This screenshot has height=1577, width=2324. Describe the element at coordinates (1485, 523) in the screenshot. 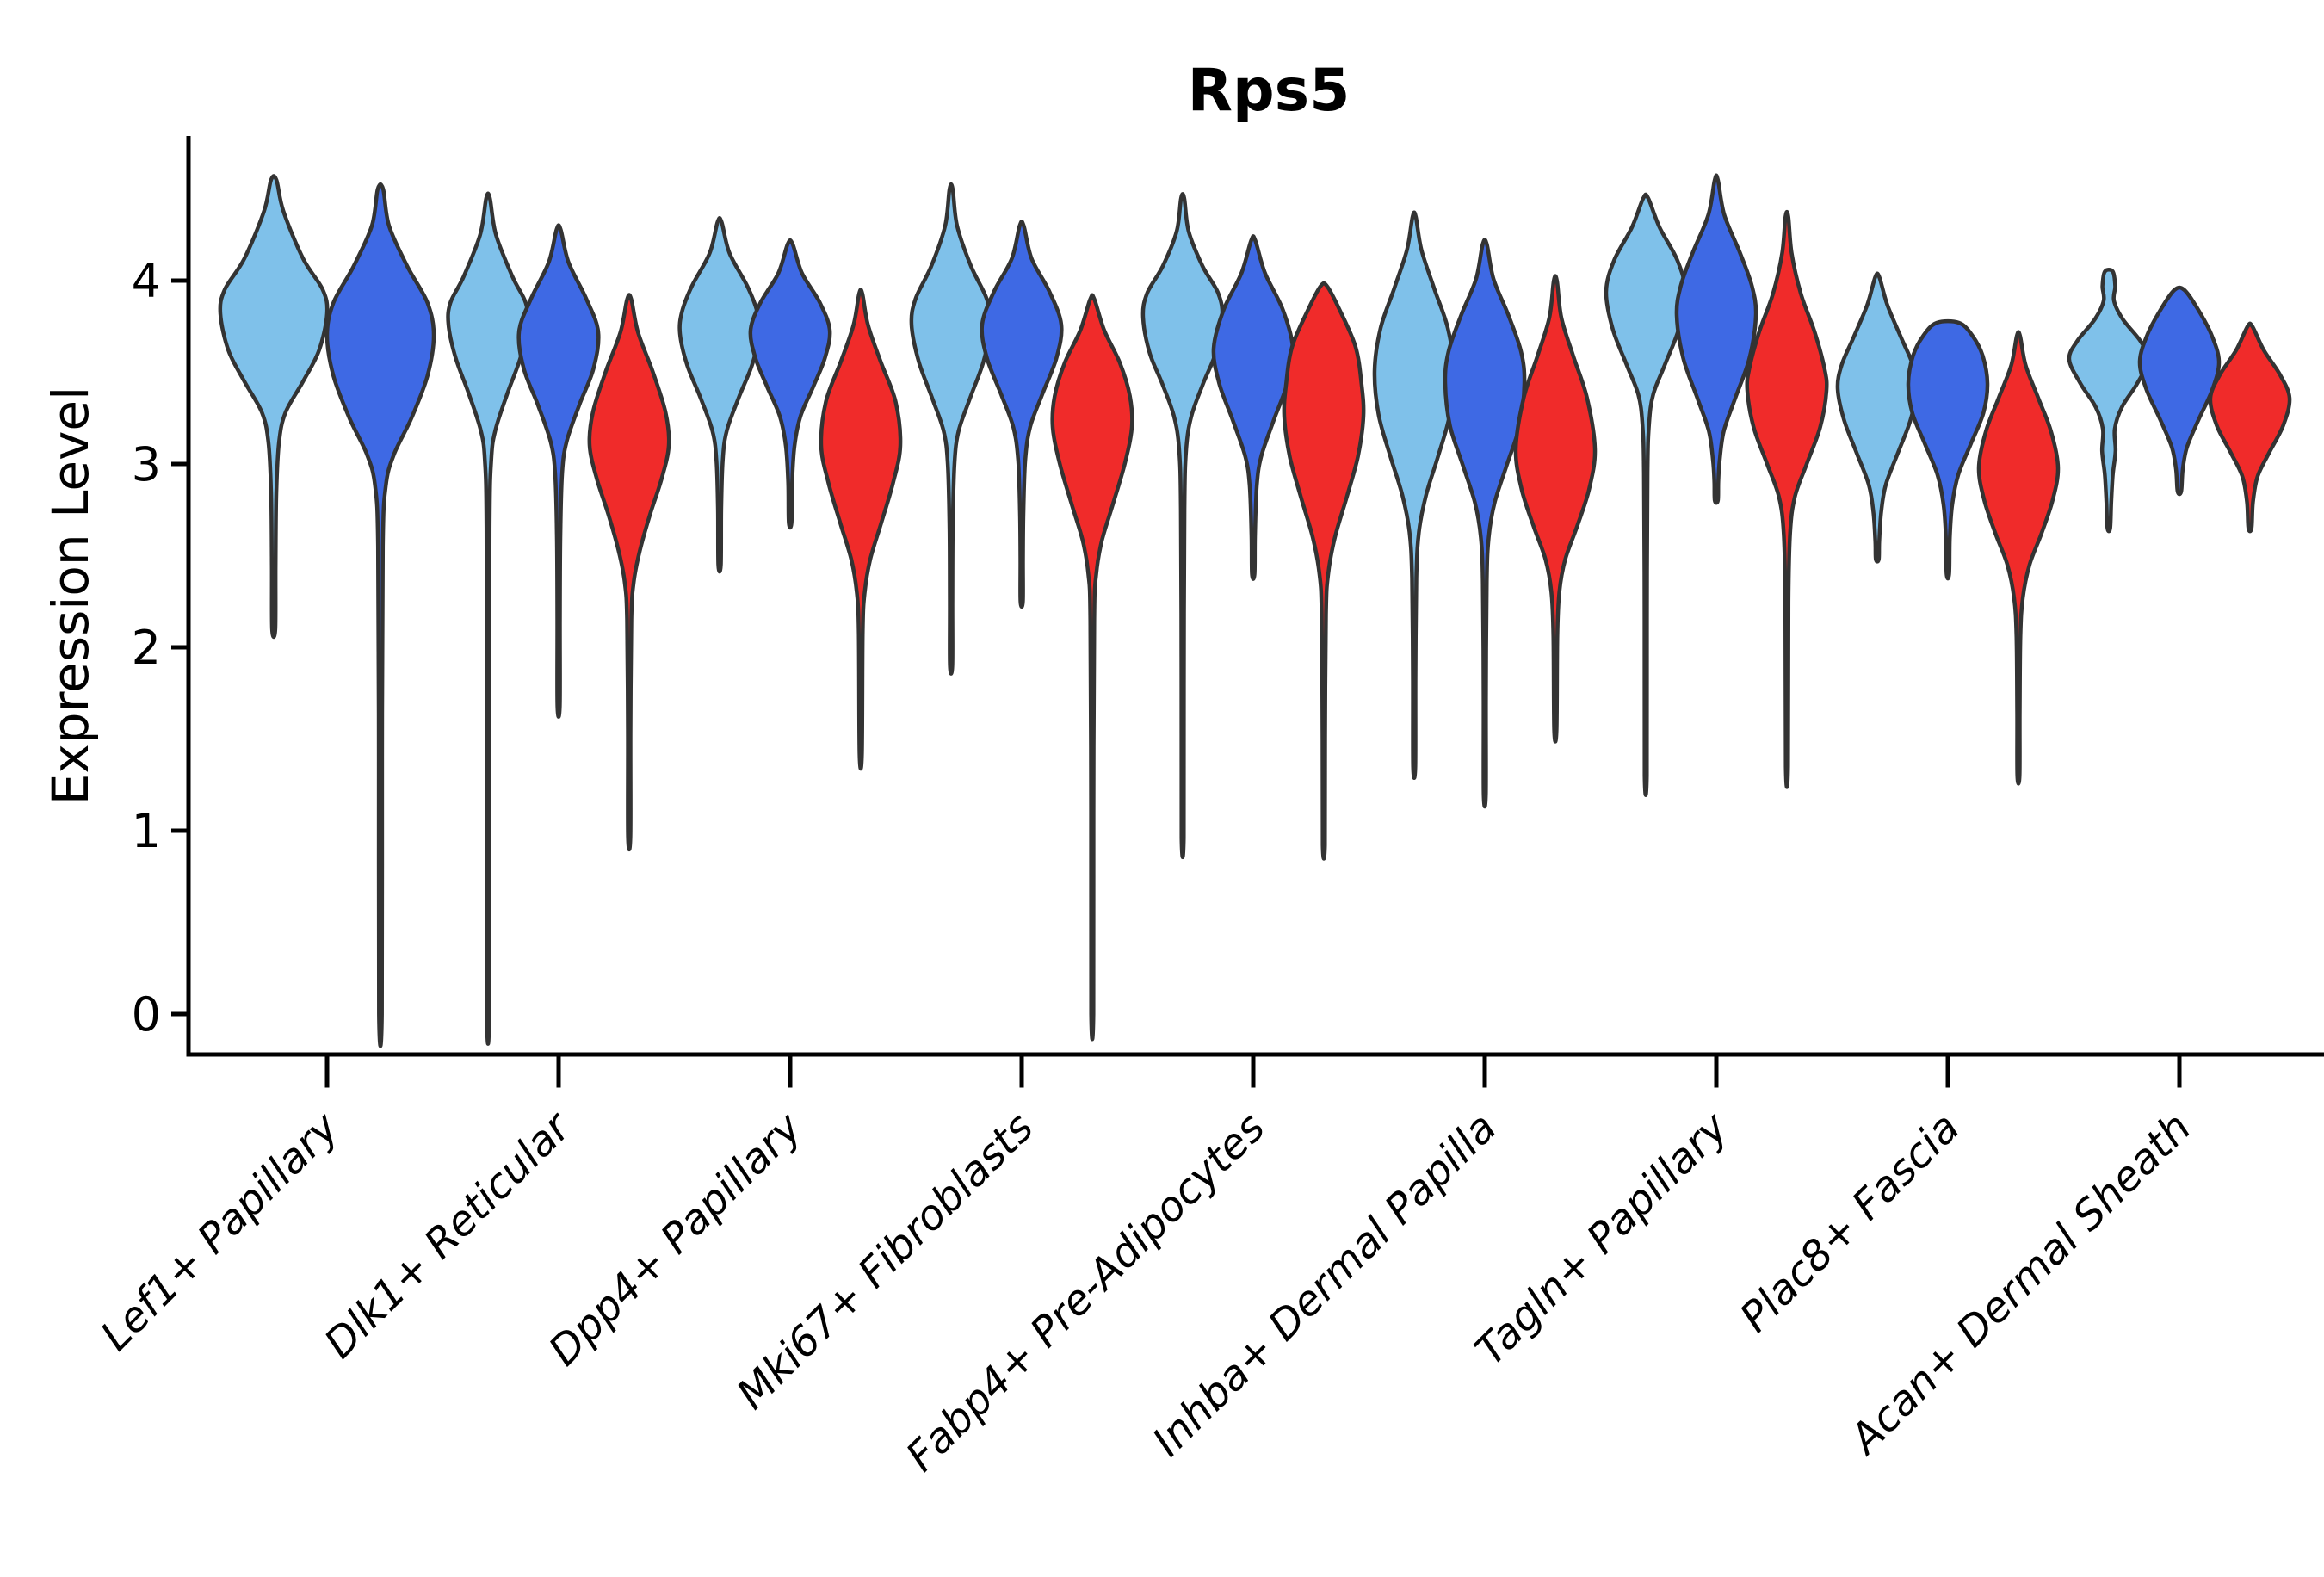

I see `violin-inhba-dermal-papilla-dark_blue` at that location.